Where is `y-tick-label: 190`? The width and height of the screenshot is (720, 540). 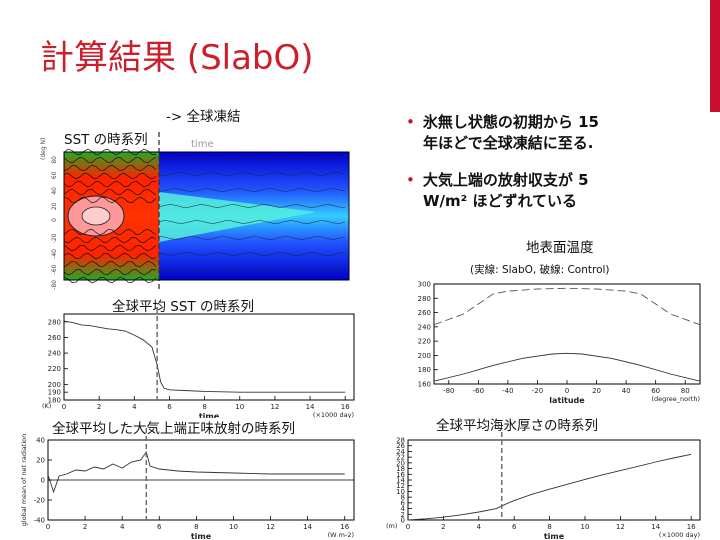 y-tick-label: 190 is located at coordinates (54, 393).